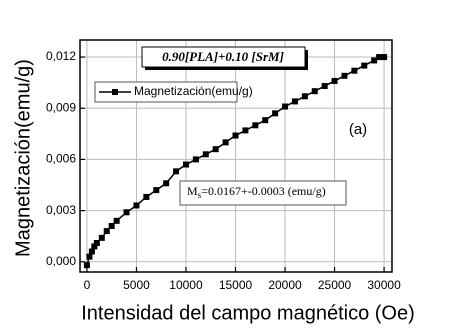  I want to click on y-tick-label: 0,009, so click(61, 107).